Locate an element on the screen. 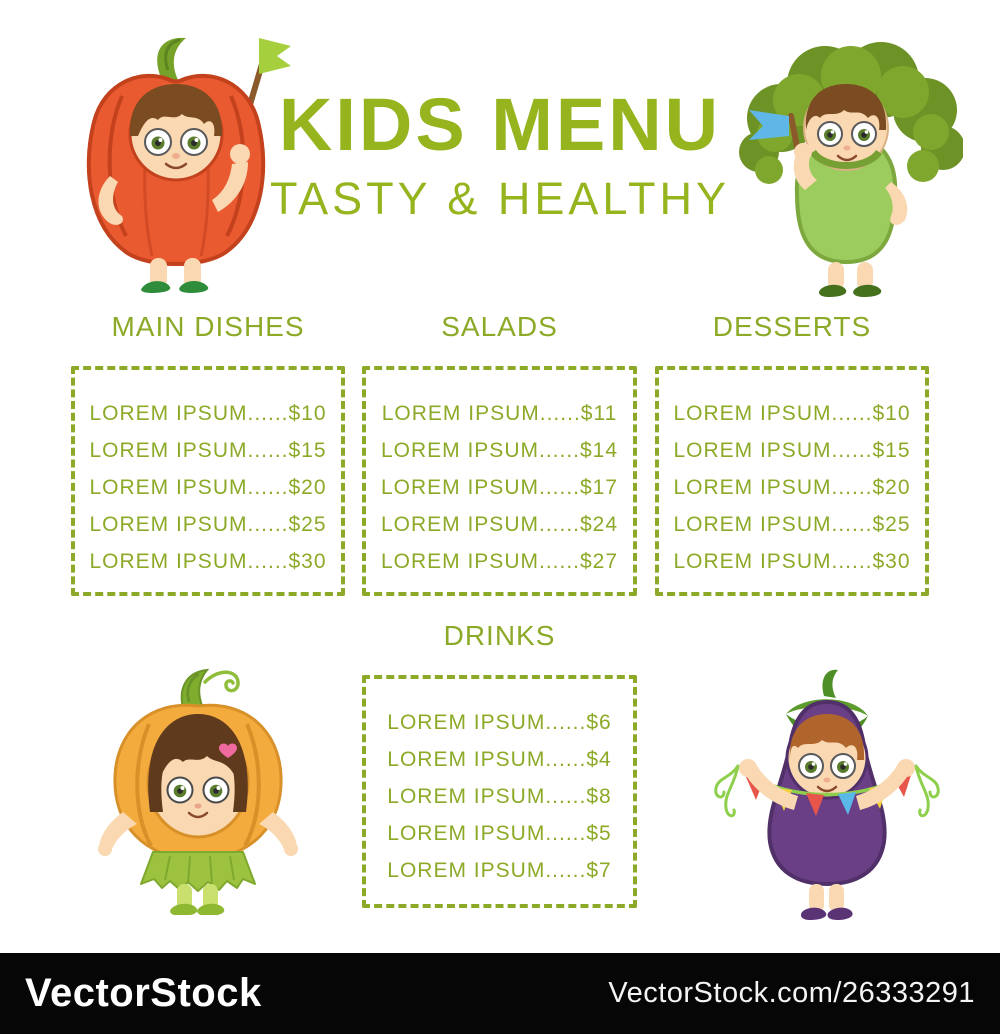  section-title-salads: SALADS is located at coordinates (499, 326).